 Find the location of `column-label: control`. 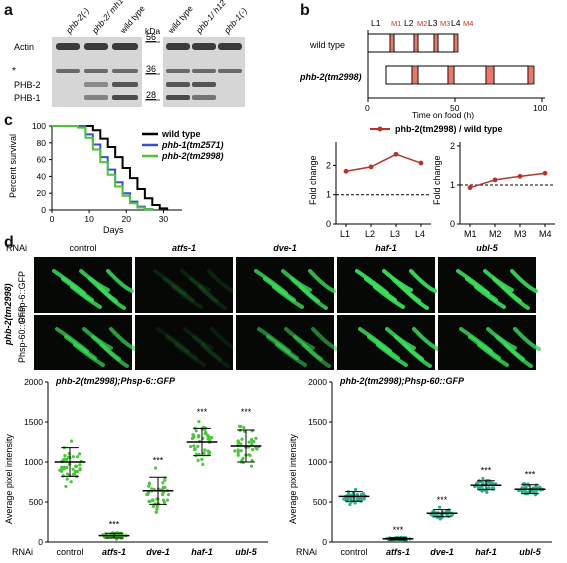

column-label: control is located at coordinates (82, 248).